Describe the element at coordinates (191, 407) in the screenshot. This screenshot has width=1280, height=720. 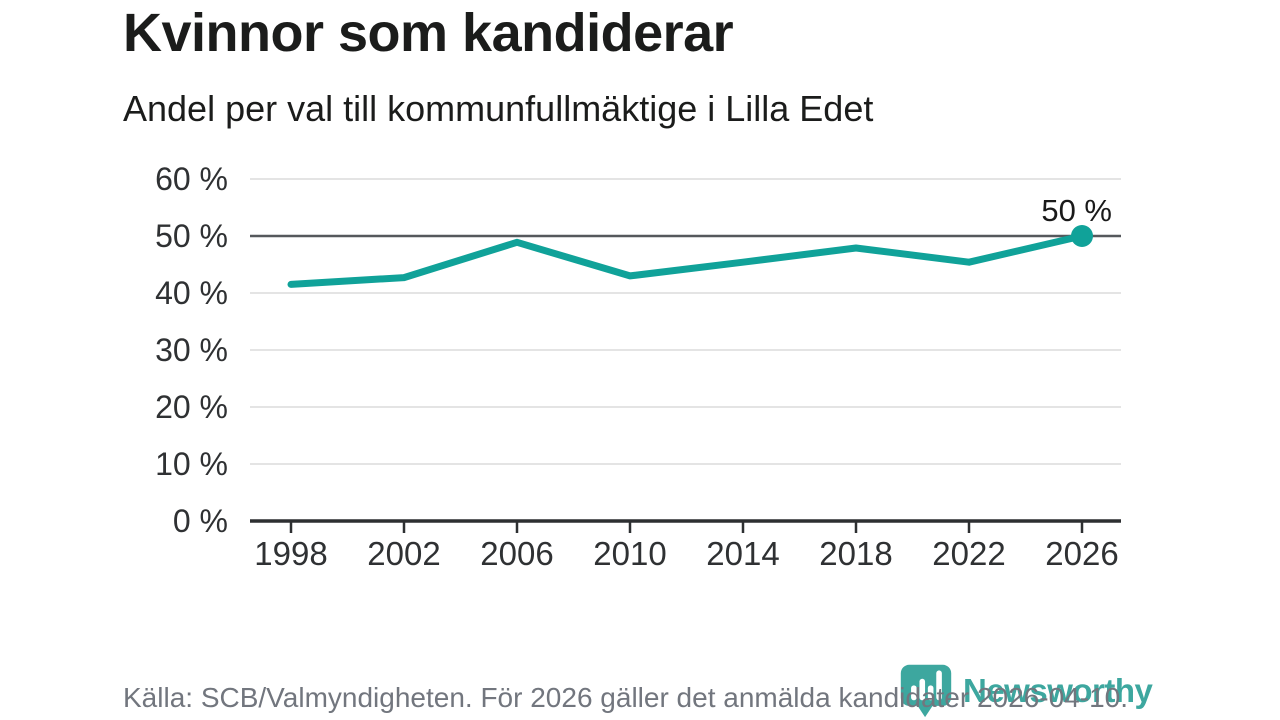
I see `y-tick-label: 20 %` at that location.